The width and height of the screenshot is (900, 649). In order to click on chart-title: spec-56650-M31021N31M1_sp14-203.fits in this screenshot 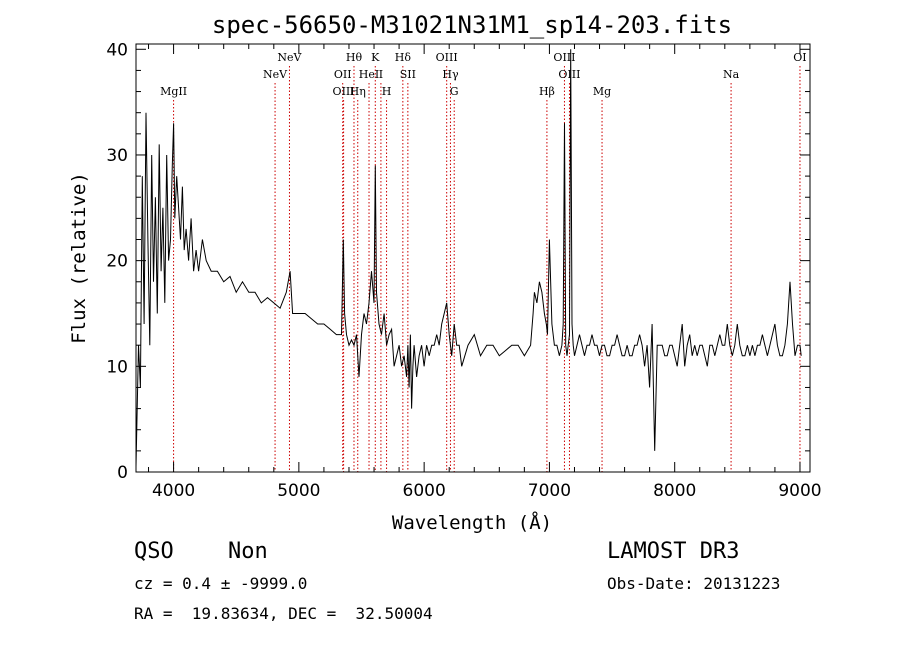, I will do `click(472, 25)`.